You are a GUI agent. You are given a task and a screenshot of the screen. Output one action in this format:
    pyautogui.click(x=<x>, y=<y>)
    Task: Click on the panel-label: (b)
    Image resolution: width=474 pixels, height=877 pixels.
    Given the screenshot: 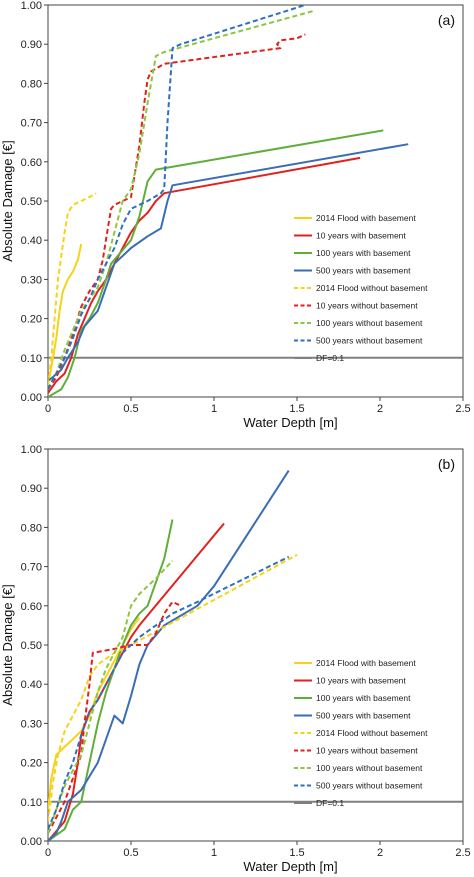 What is the action you would take?
    pyautogui.click(x=446, y=464)
    